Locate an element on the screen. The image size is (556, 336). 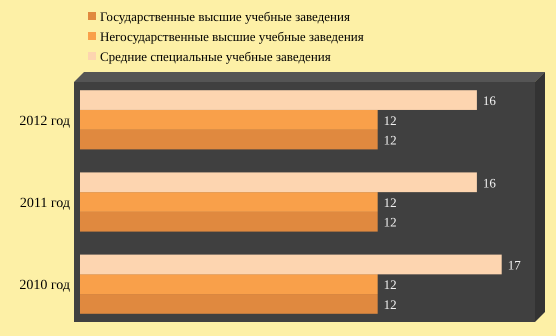
data-label: 17 is located at coordinates (515, 264).